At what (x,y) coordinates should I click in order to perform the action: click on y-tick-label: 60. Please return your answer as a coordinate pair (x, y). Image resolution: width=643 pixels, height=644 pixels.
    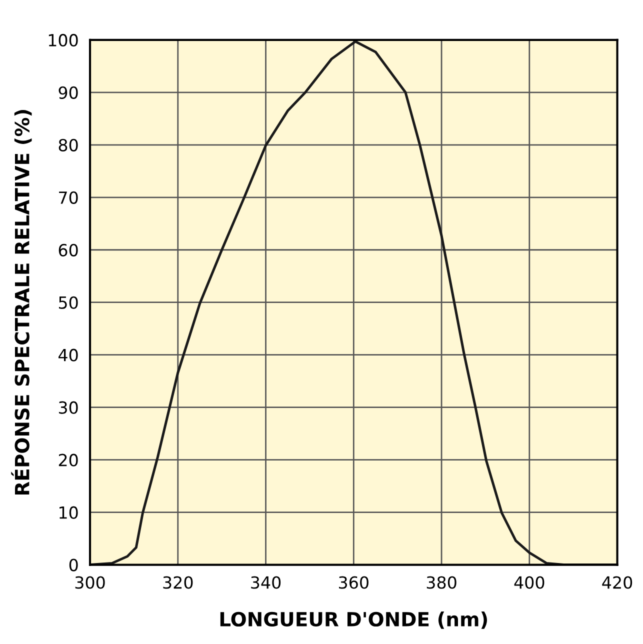
    Looking at the image, I should click on (68, 250).